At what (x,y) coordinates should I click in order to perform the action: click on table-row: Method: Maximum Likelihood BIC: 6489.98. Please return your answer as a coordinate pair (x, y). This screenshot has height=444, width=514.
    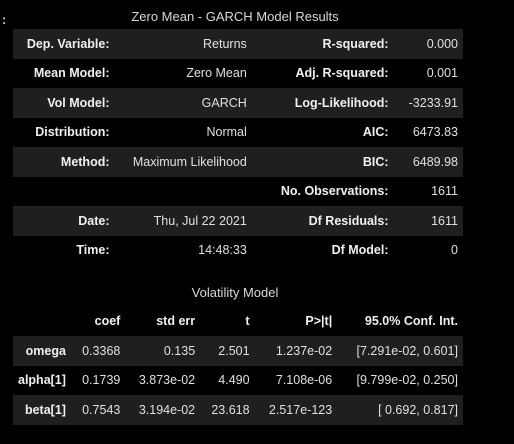
    Looking at the image, I should click on (238, 162).